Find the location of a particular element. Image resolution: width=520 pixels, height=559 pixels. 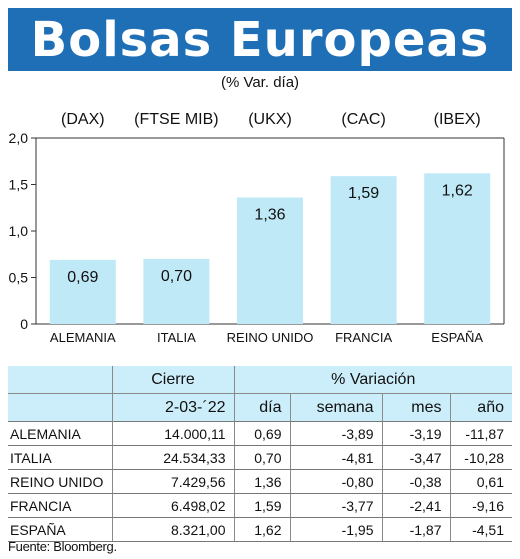

bar-value-label: 1,36 is located at coordinates (269, 215).